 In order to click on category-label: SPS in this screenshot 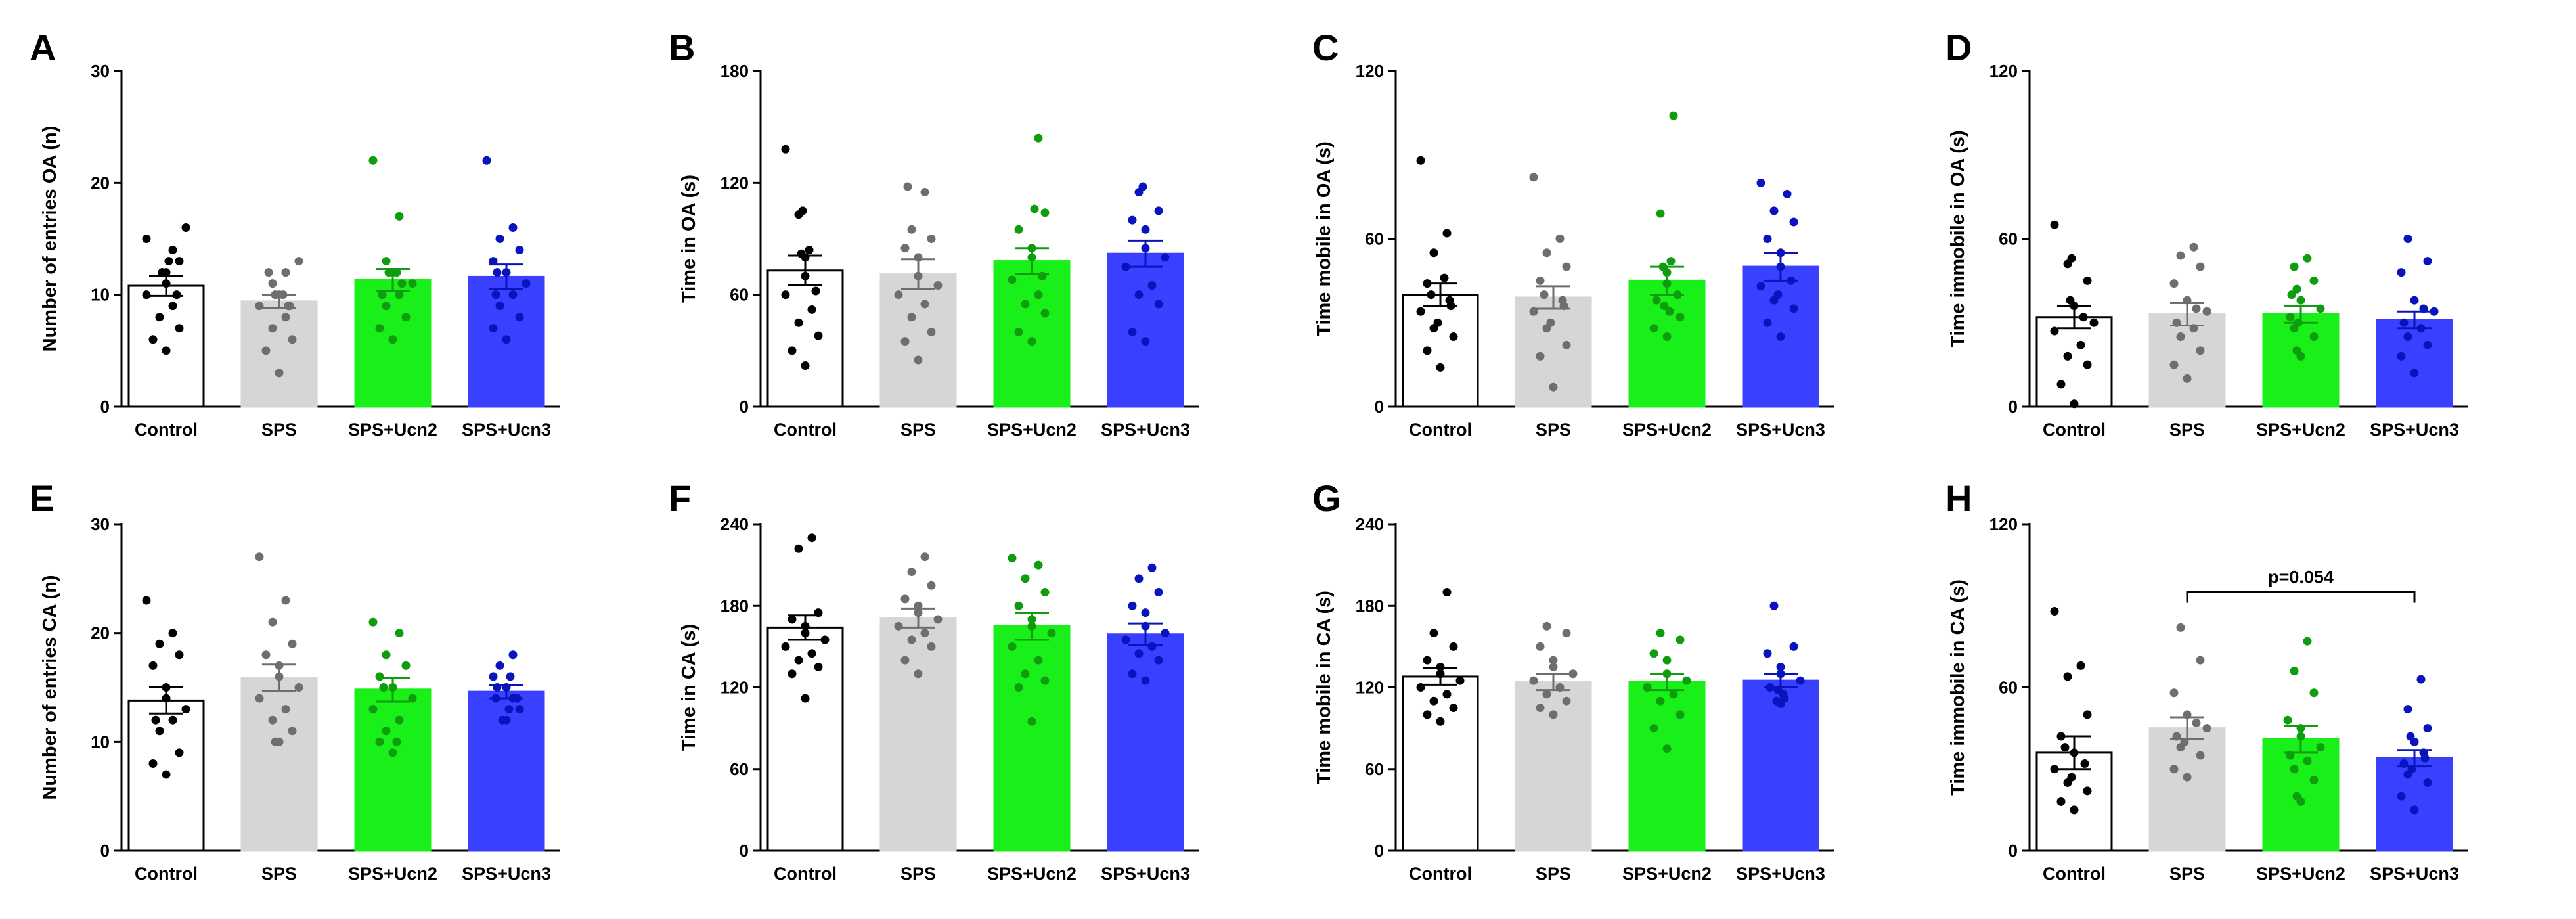, I will do `click(2187, 874)`.